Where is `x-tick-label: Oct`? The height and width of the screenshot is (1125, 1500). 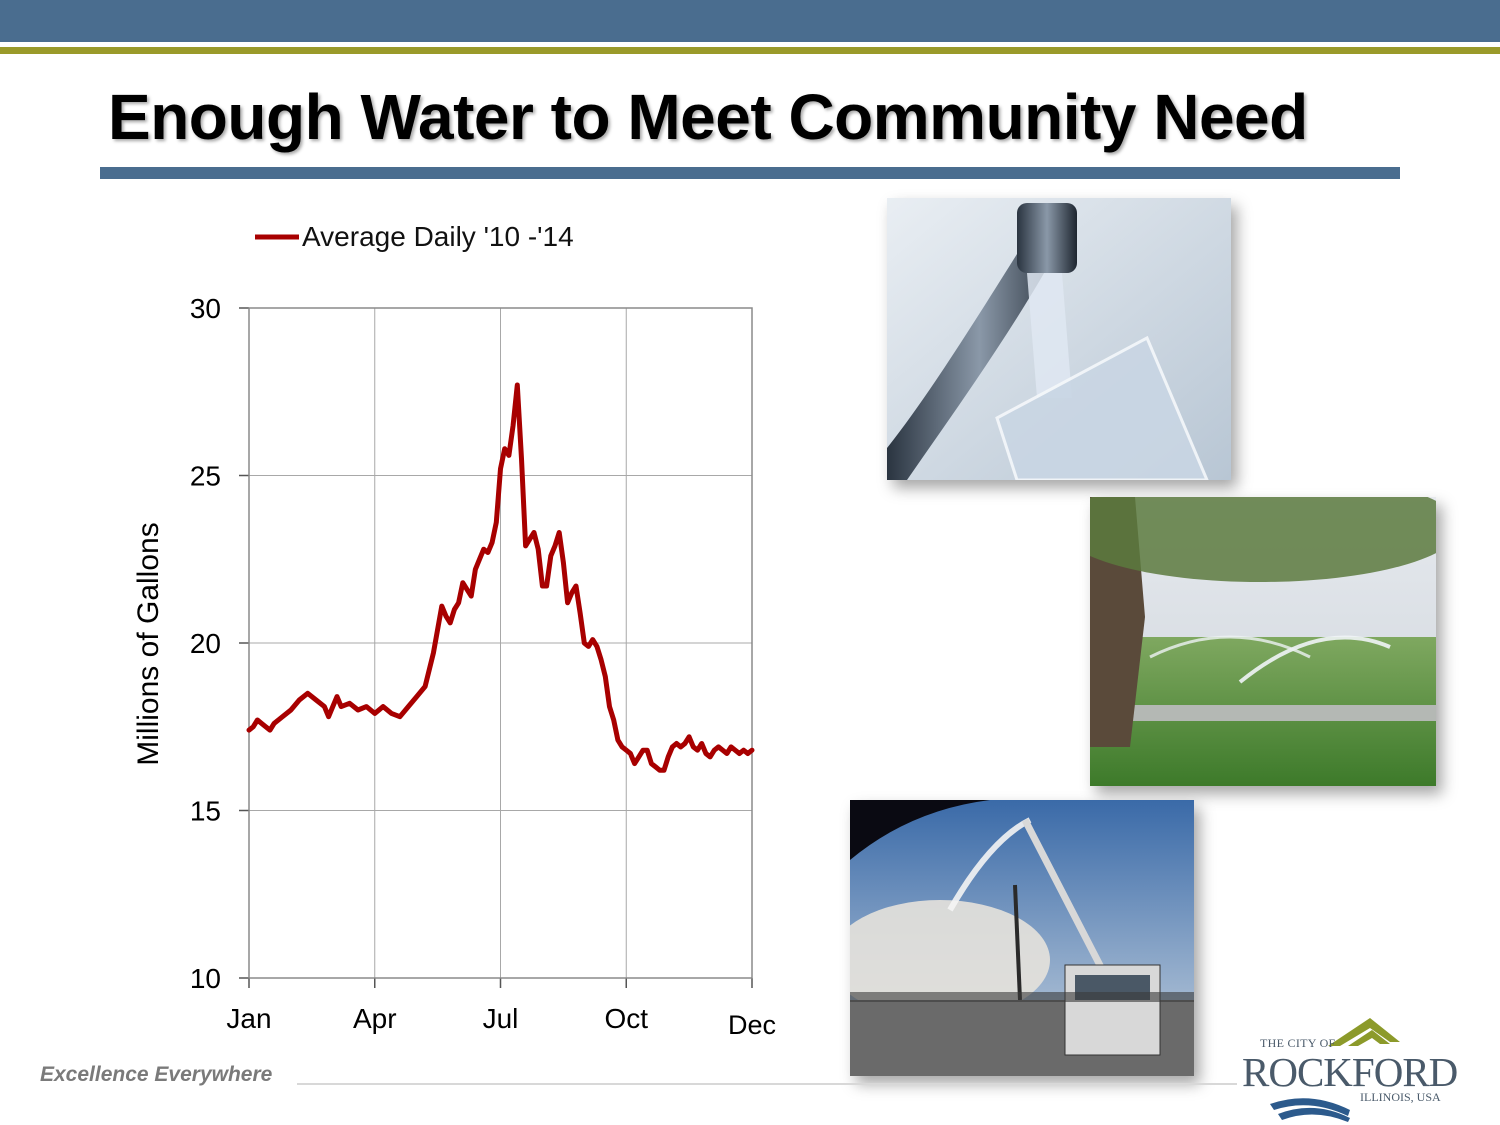 x-tick-label: Oct is located at coordinates (626, 1018).